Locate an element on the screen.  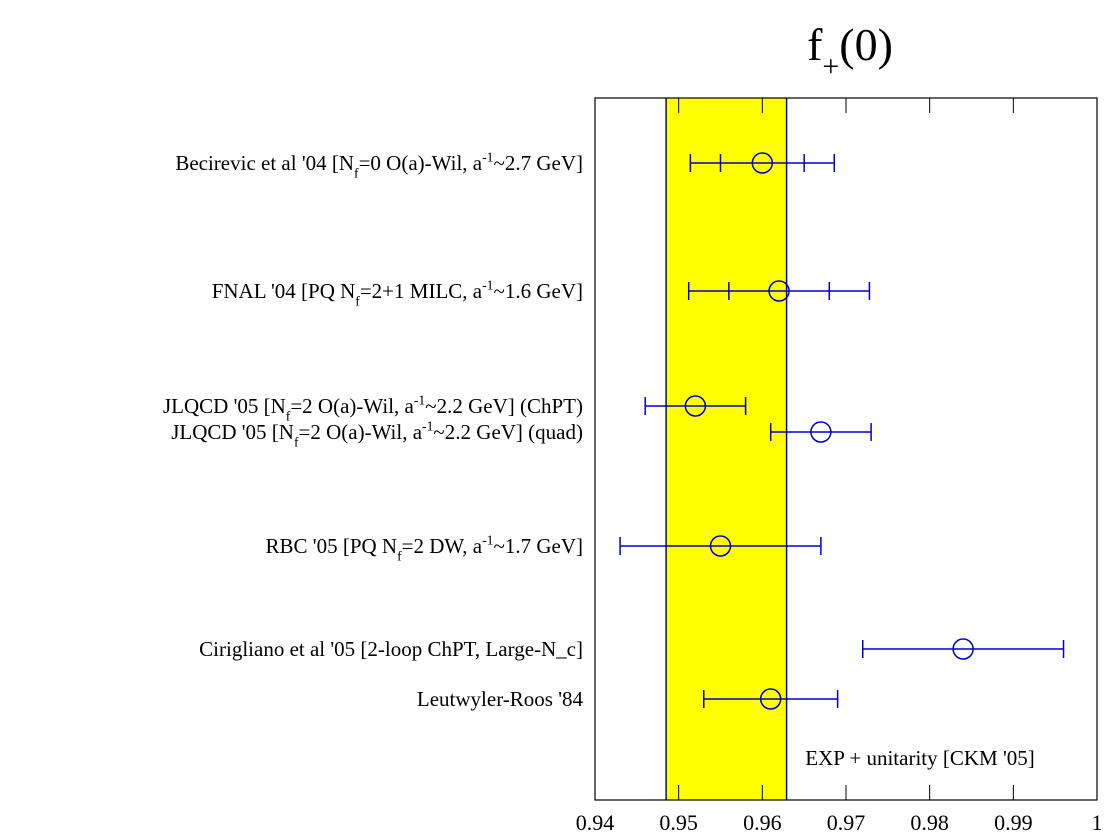
rich-text: FNAL '04 [PQ Nf=2+1 MILC, a-1~1.6 GeV] is located at coordinates (397, 293).